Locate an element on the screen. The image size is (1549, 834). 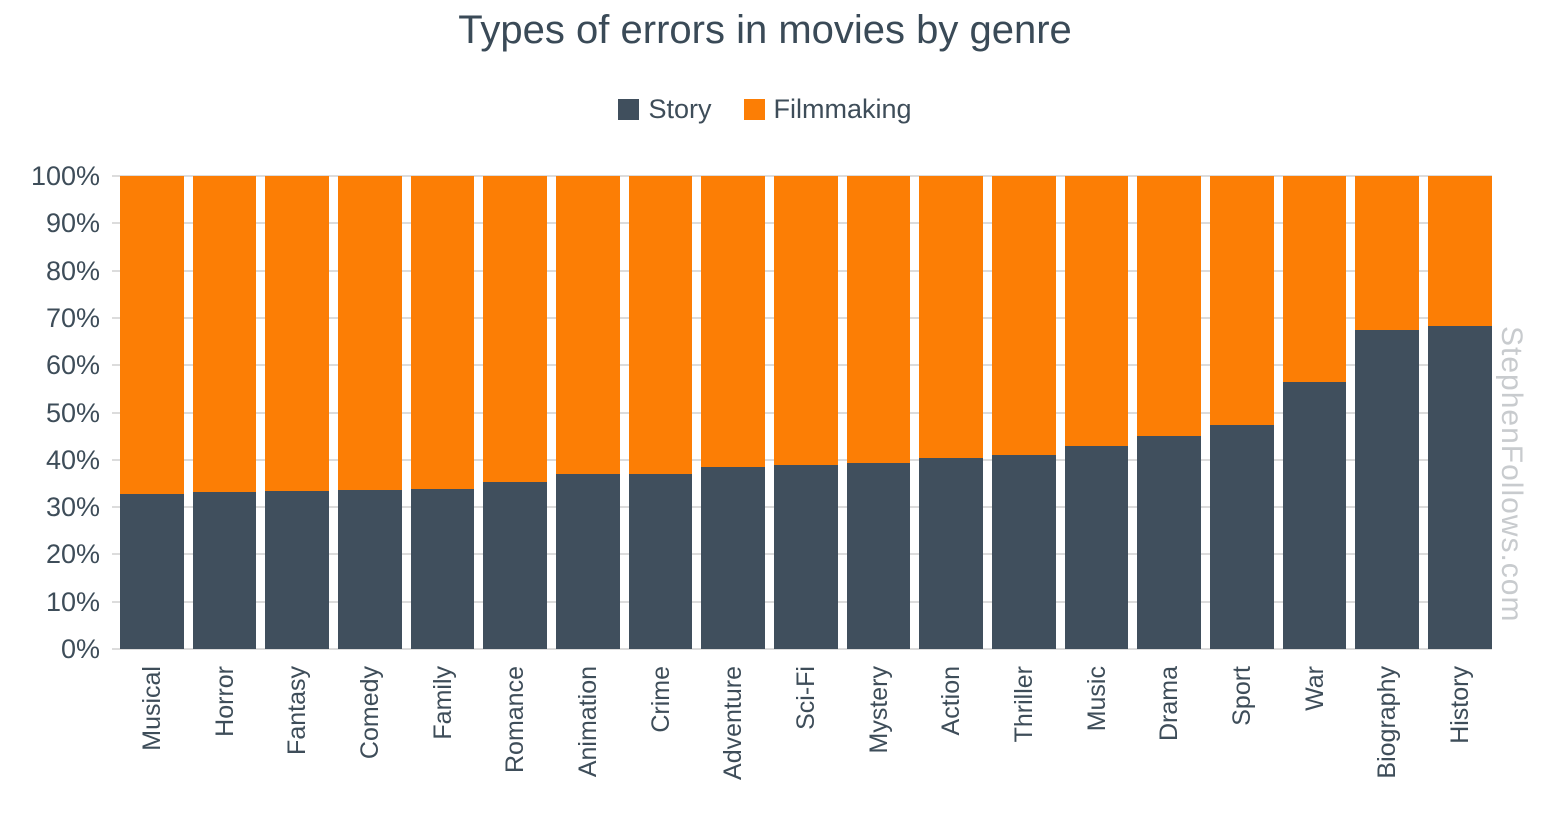
y-axis-label-10: 10% is located at coordinates (72, 601).